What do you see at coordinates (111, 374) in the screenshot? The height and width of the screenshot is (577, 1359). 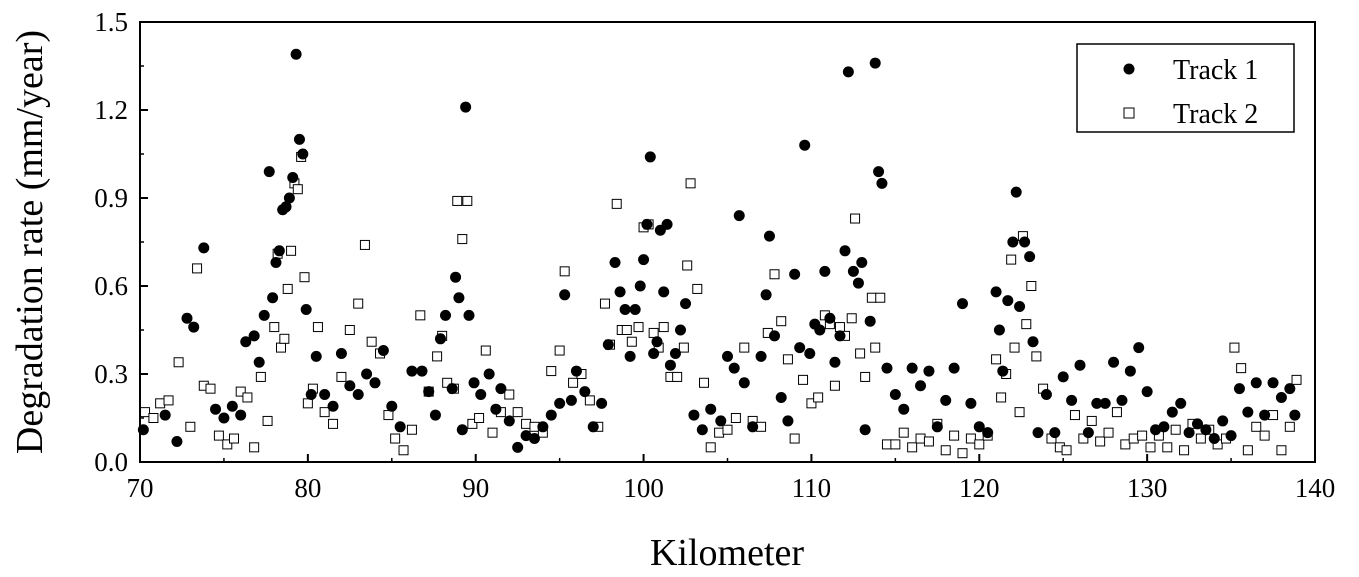 I see `y-tick-label: 0.3` at bounding box center [111, 374].